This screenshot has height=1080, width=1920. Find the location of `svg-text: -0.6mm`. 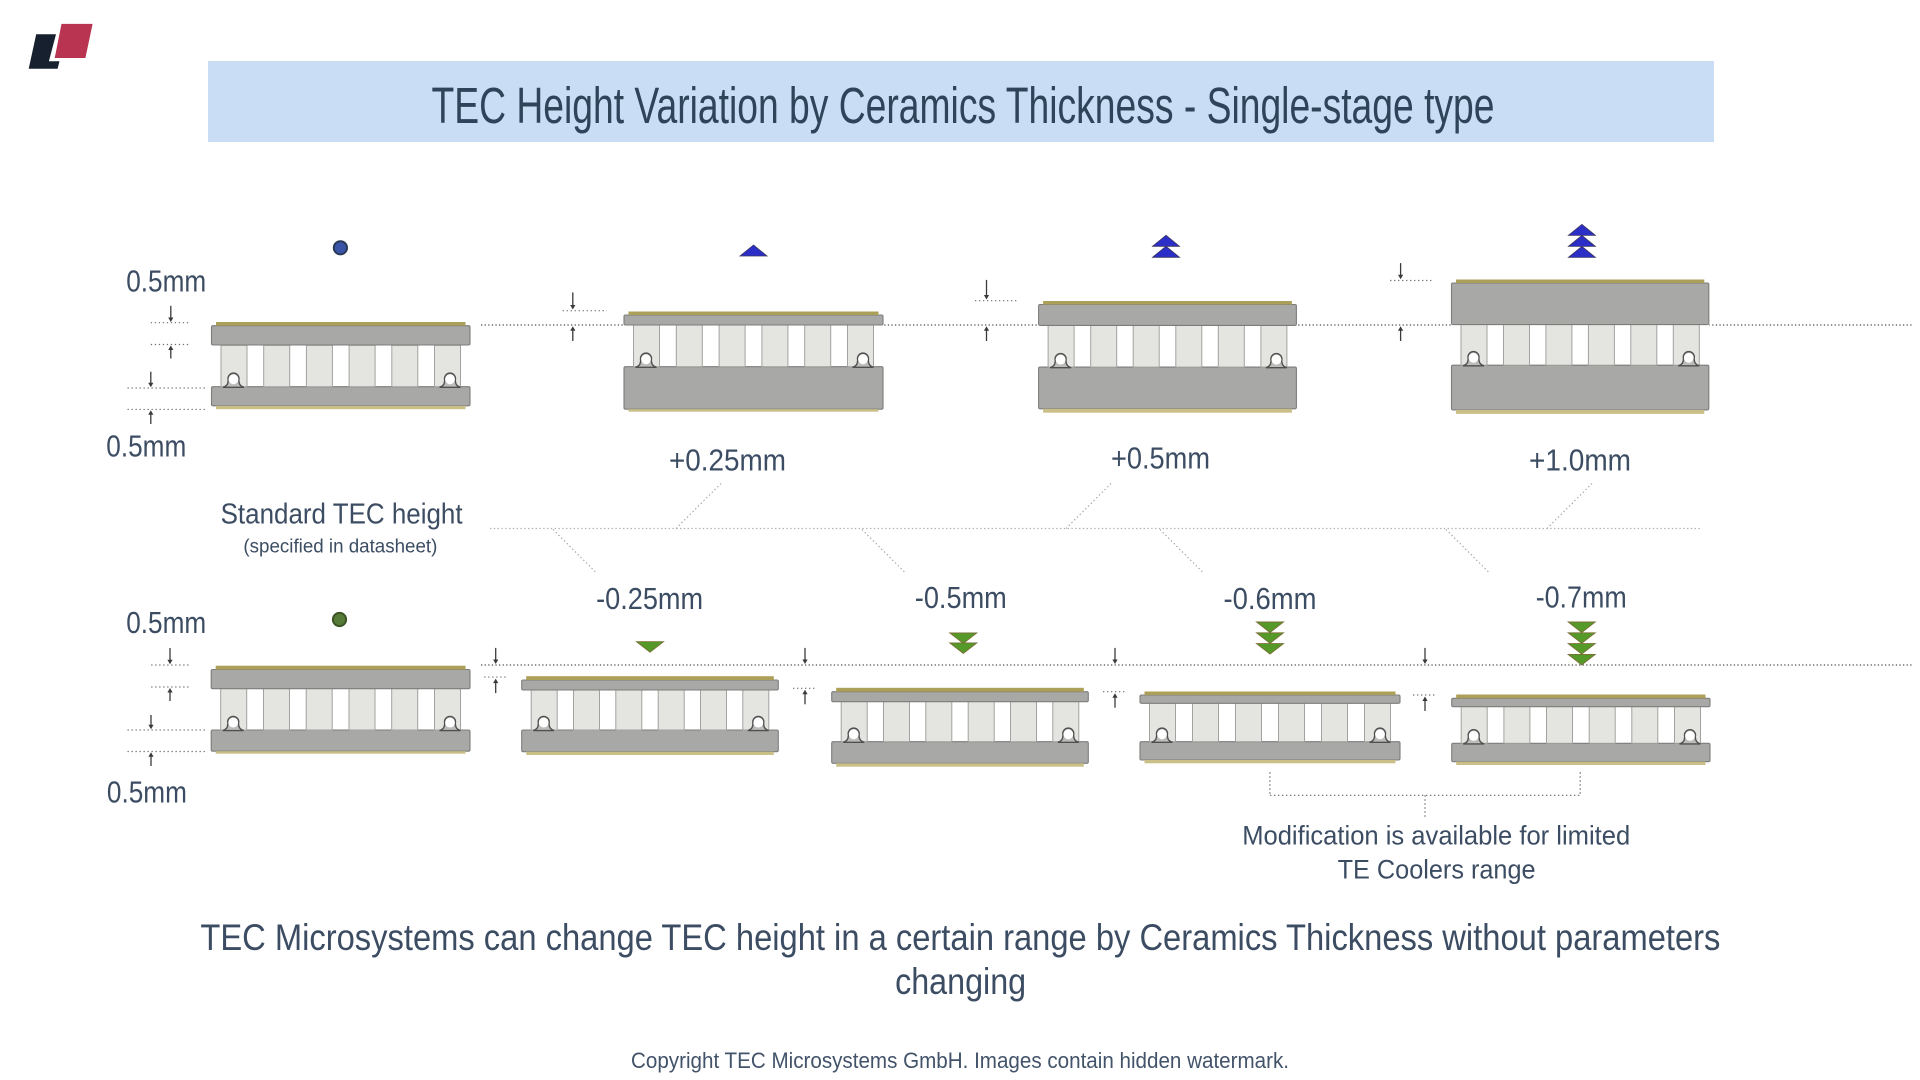

svg-text: -0.6mm is located at coordinates (1270, 599).